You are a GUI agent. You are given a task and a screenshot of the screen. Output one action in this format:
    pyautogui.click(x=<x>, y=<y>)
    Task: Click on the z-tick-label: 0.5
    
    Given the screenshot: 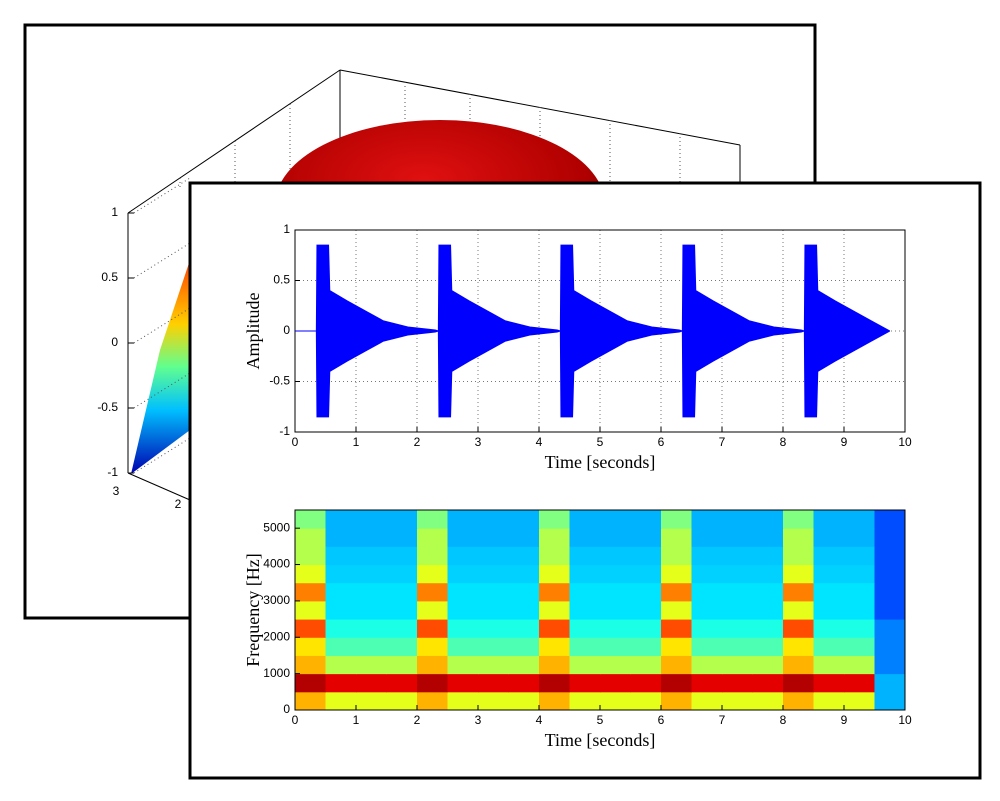 What is the action you would take?
    pyautogui.click(x=109, y=277)
    